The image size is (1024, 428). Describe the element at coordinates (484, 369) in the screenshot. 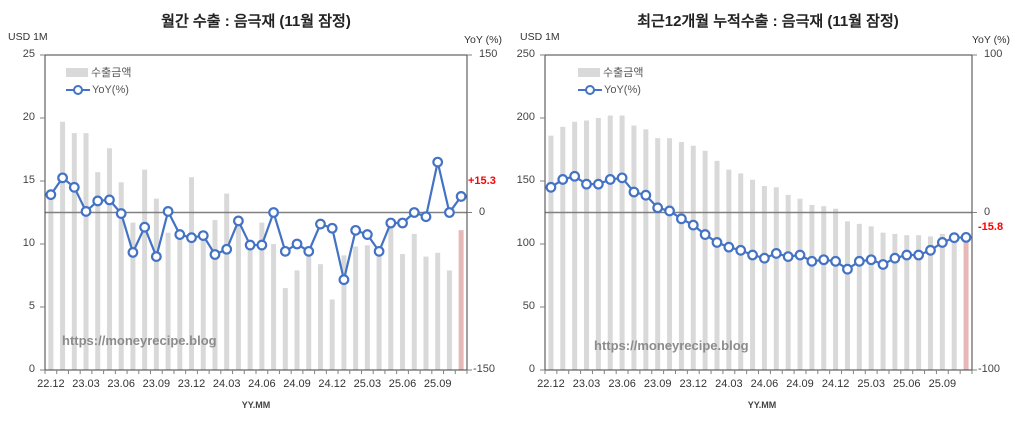

I see `y2-tick-label: -150` at that location.